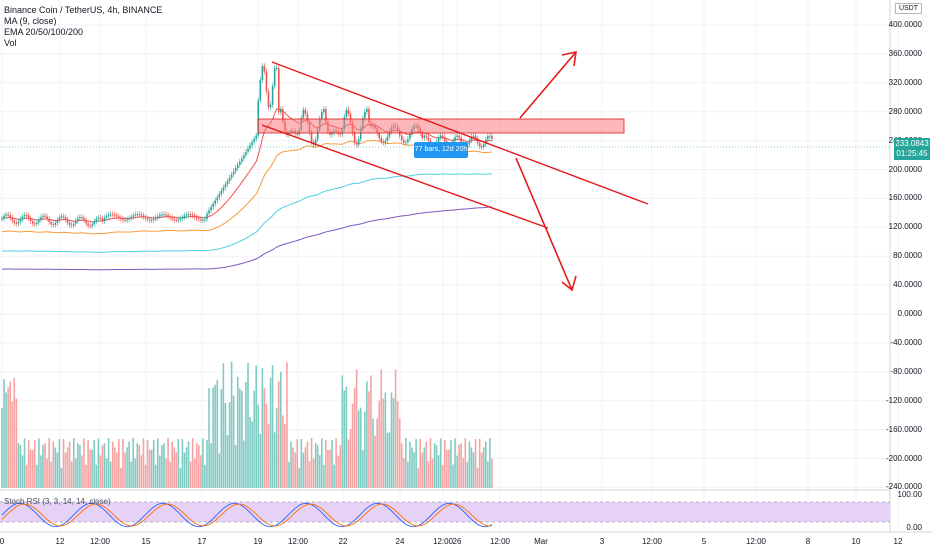 This screenshot has width=932, height=550. What do you see at coordinates (202, 541) in the screenshot?
I see `time-tick: 17` at bounding box center [202, 541].